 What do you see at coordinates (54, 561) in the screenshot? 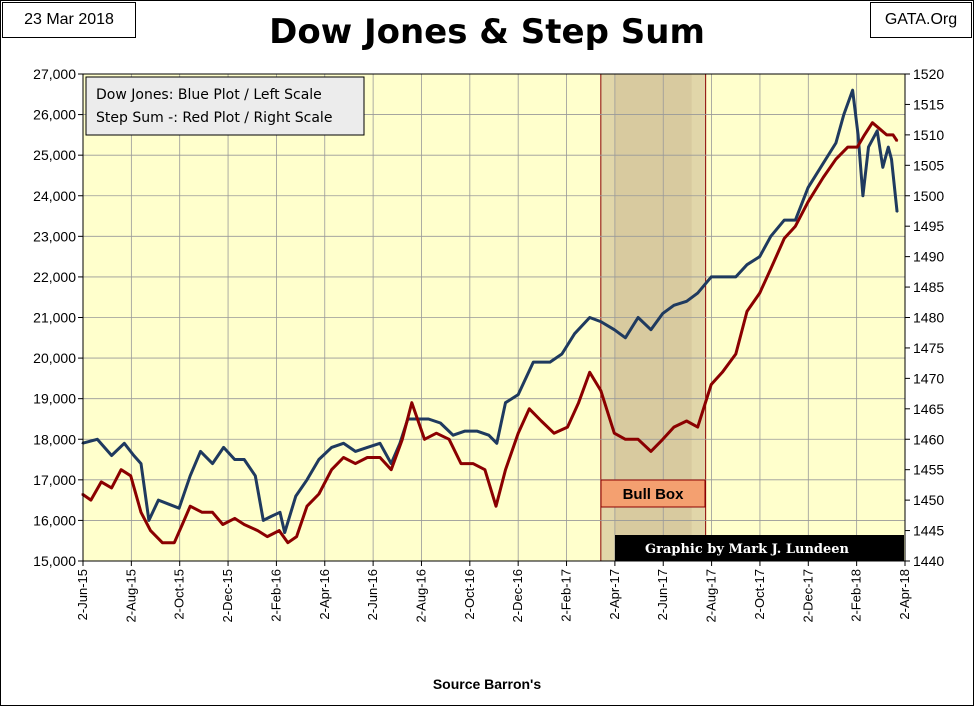
I see `left-tick-label: 15,000` at bounding box center [54, 561].